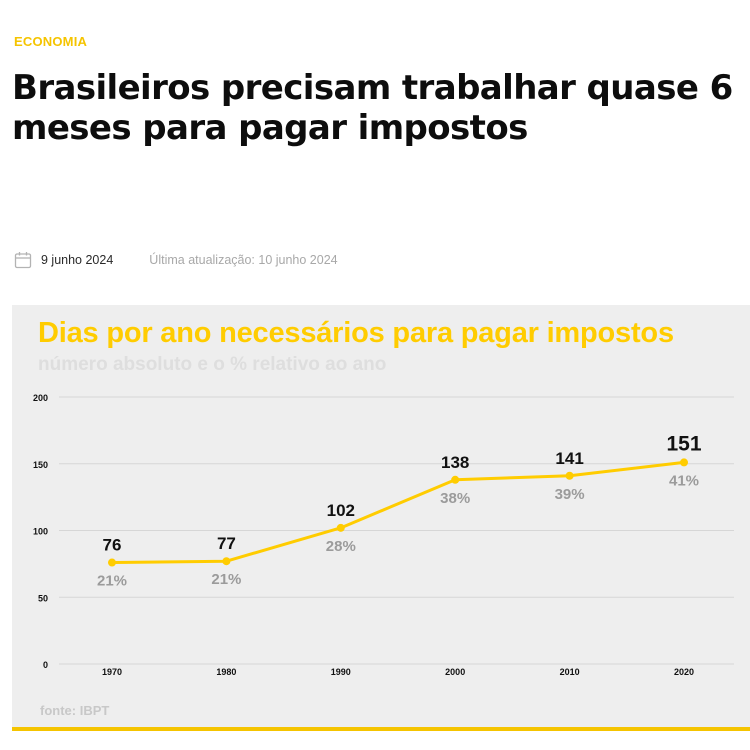 The image size is (750, 750). What do you see at coordinates (455, 498) in the screenshot?
I see `percent-label: 38%` at bounding box center [455, 498].